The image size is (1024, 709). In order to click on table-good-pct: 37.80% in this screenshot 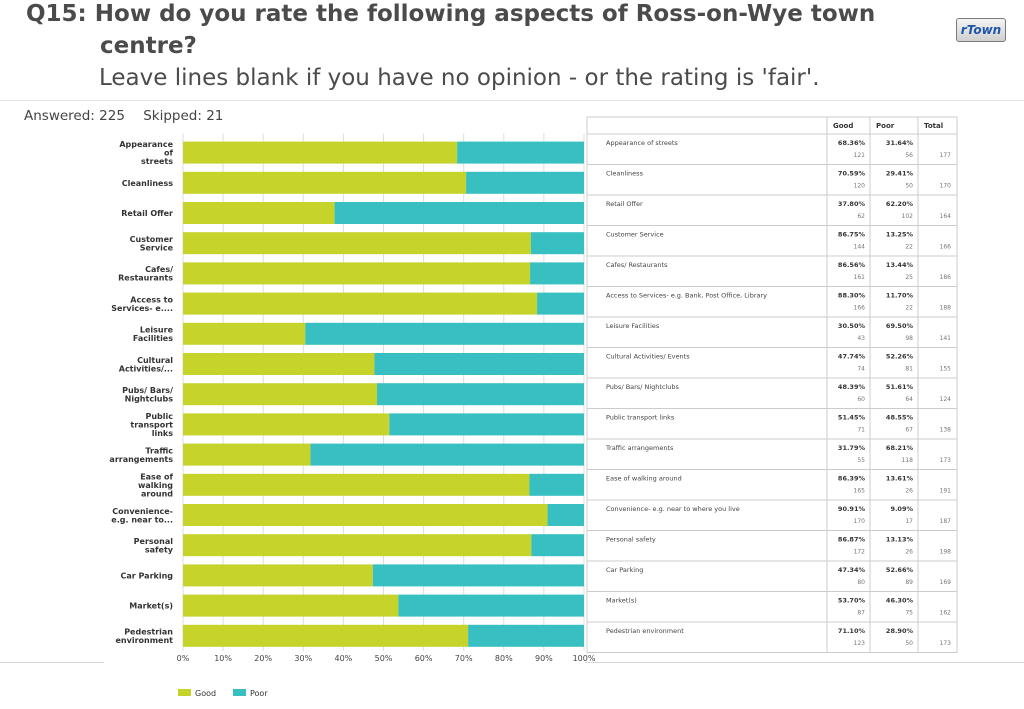, I will do `click(852, 204)`.